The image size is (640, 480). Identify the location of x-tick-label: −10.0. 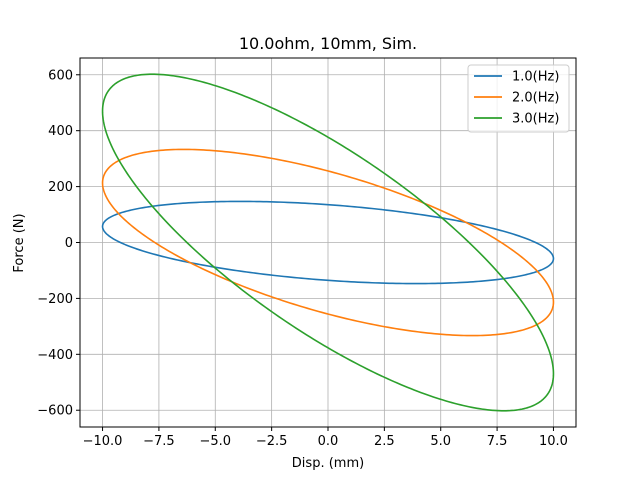
(103, 441).